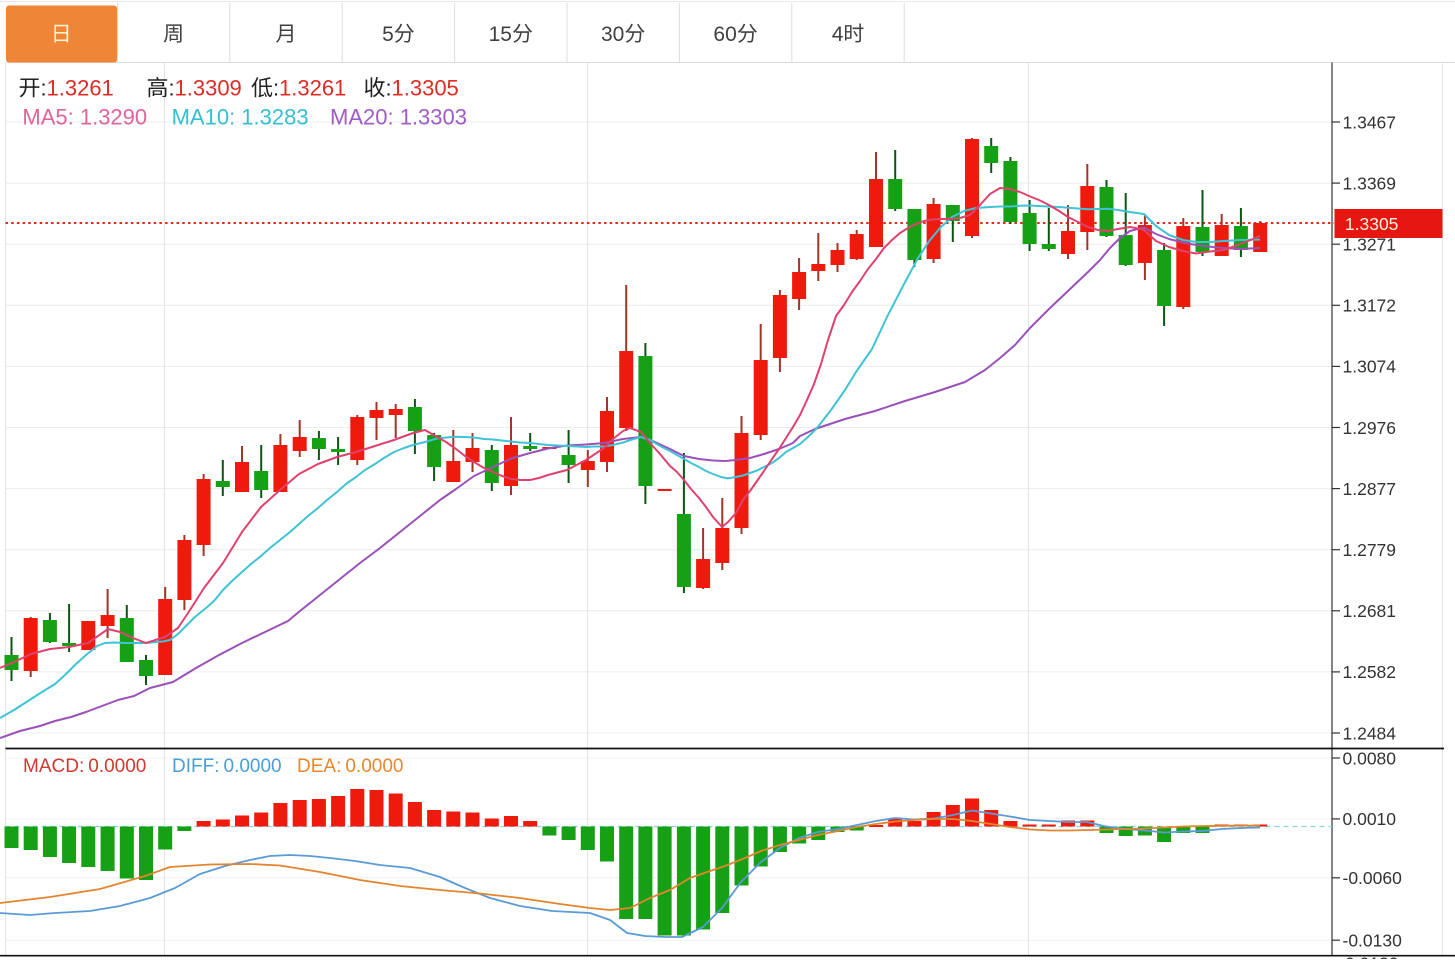  What do you see at coordinates (1373, 878) in the screenshot?
I see `svg-text: -0.0060` at bounding box center [1373, 878].